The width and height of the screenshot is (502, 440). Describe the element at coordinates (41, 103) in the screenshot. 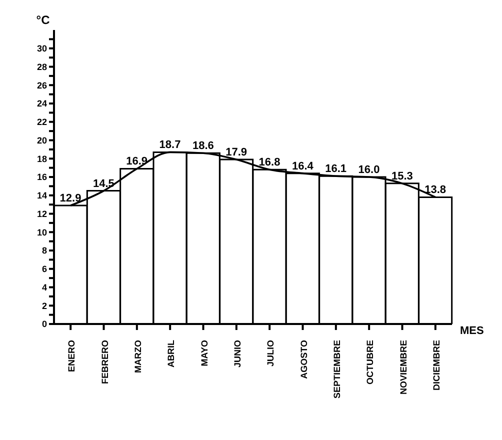

I see `y-tick-label: 24` at that location.